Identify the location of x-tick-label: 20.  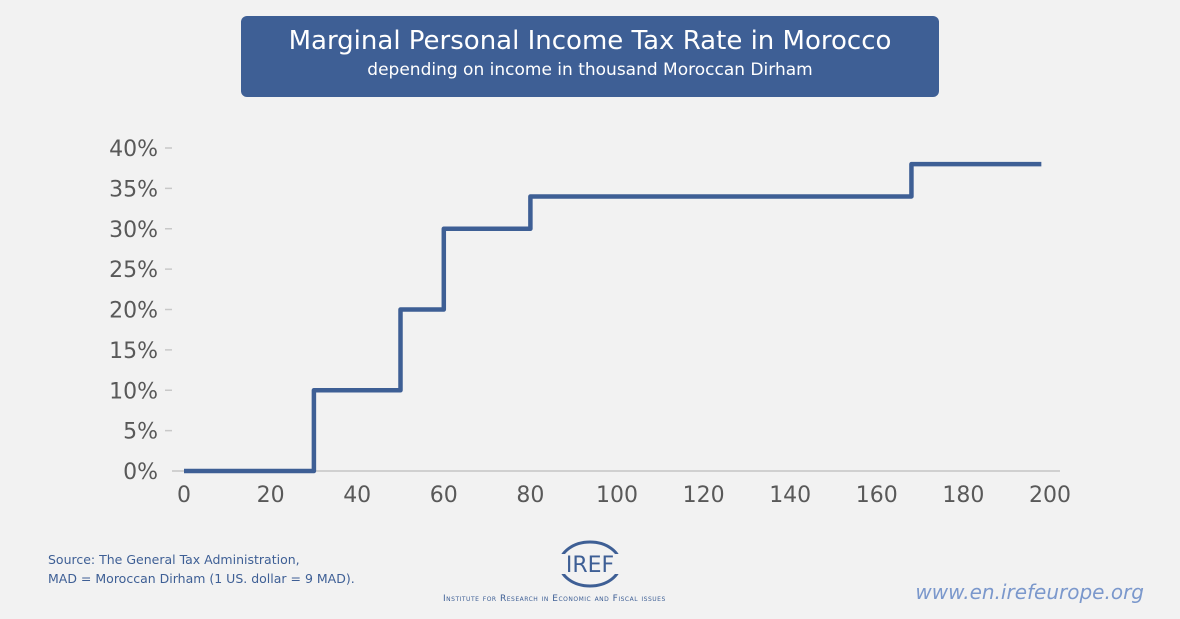
(271, 495).